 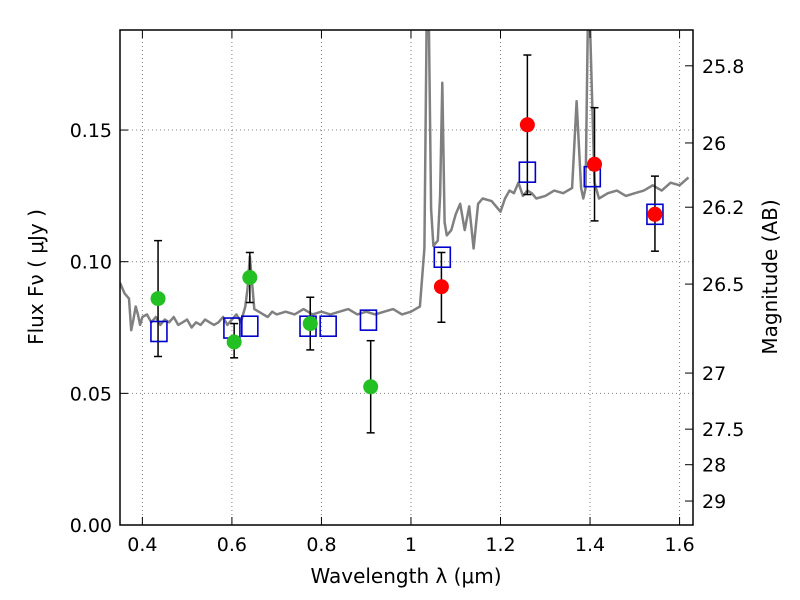 What do you see at coordinates (91, 394) in the screenshot?
I see `y-tick-label: 0.05` at bounding box center [91, 394].